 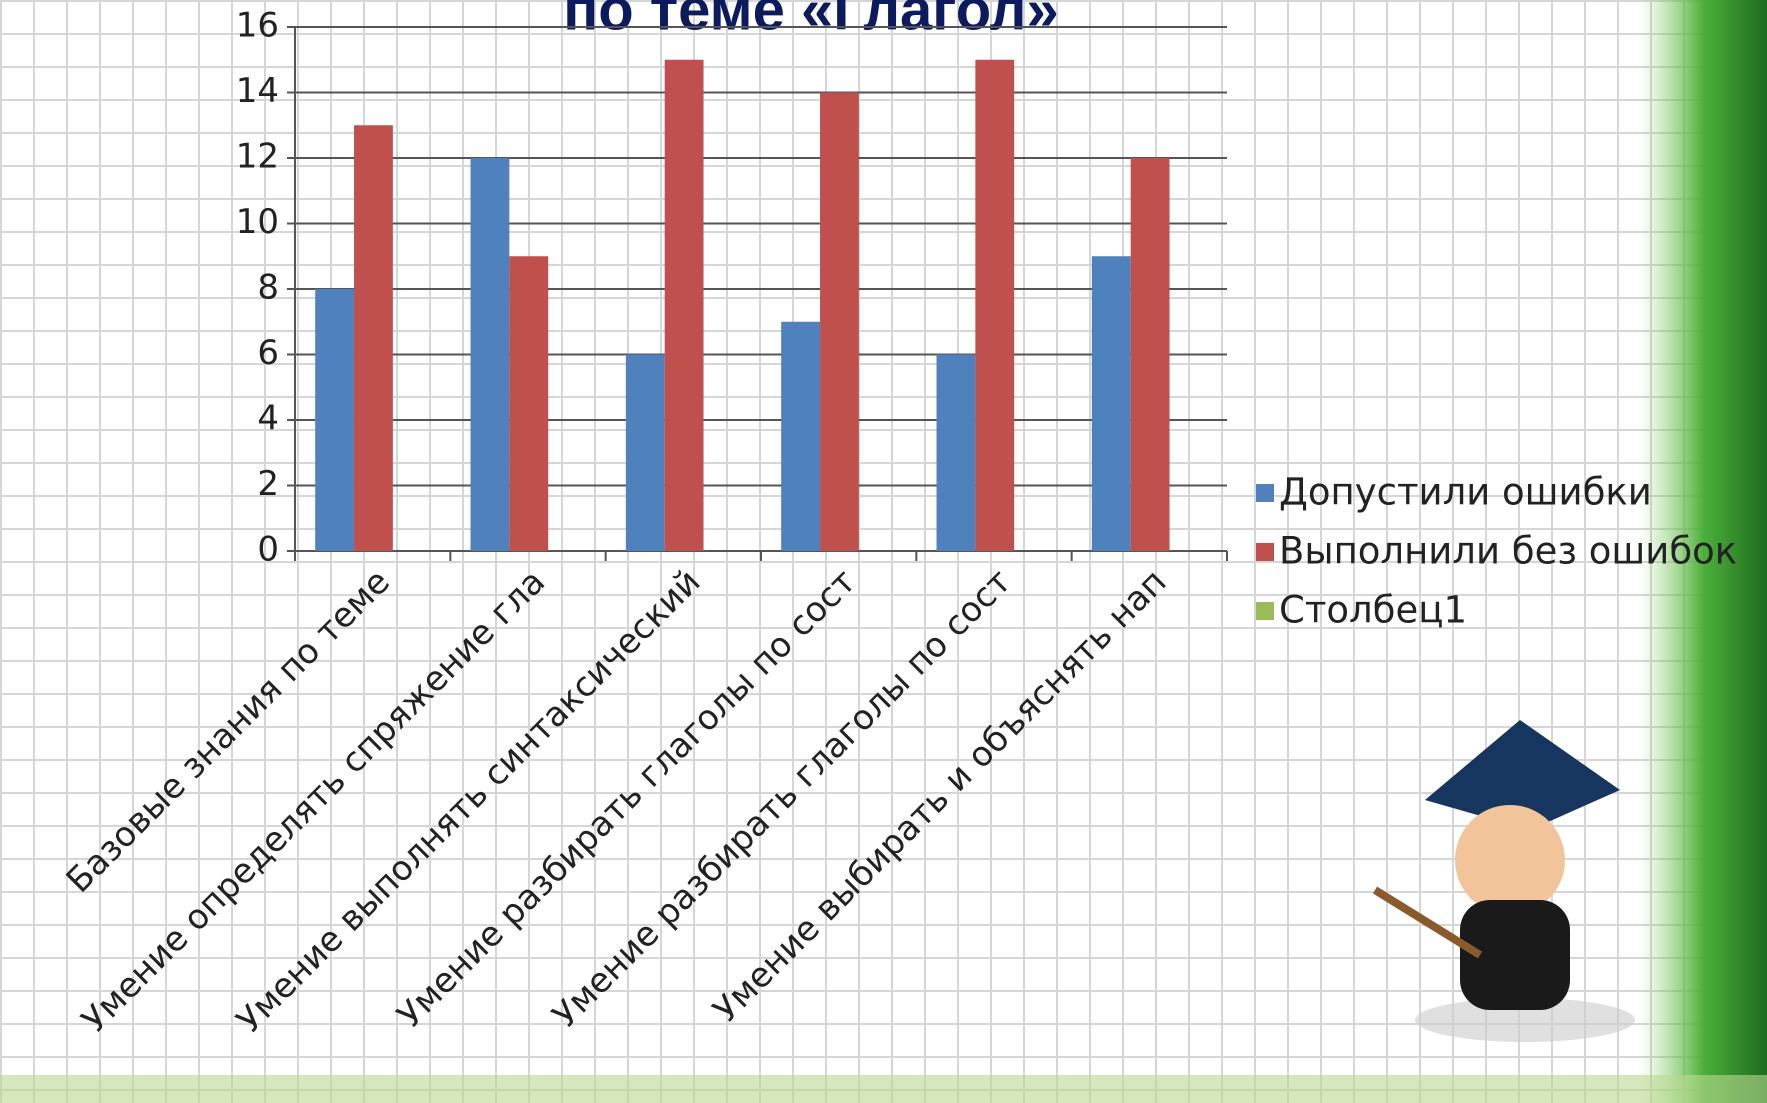 I want to click on y-tick-label: 8, so click(x=268, y=288).